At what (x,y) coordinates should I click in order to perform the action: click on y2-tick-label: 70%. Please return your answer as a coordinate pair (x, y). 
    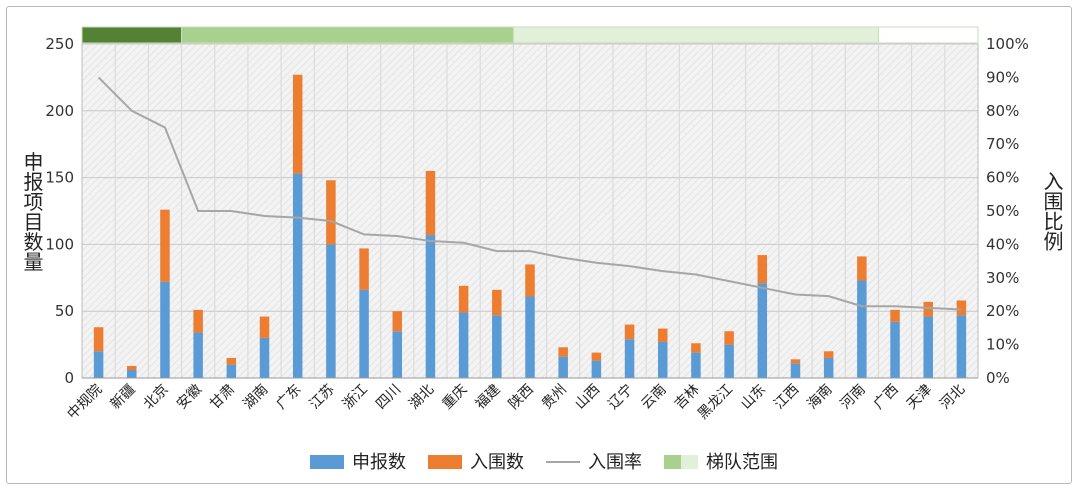
    Looking at the image, I should click on (1002, 144).